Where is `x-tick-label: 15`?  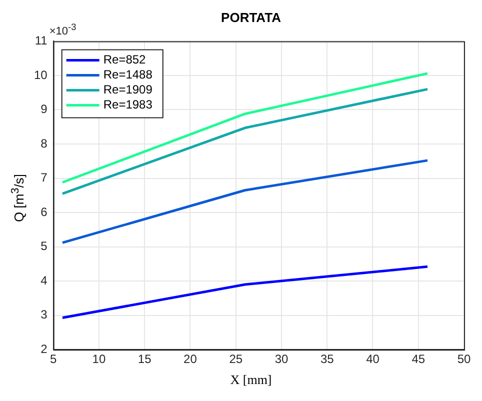 x-tick-label: 15 is located at coordinates (145, 359).